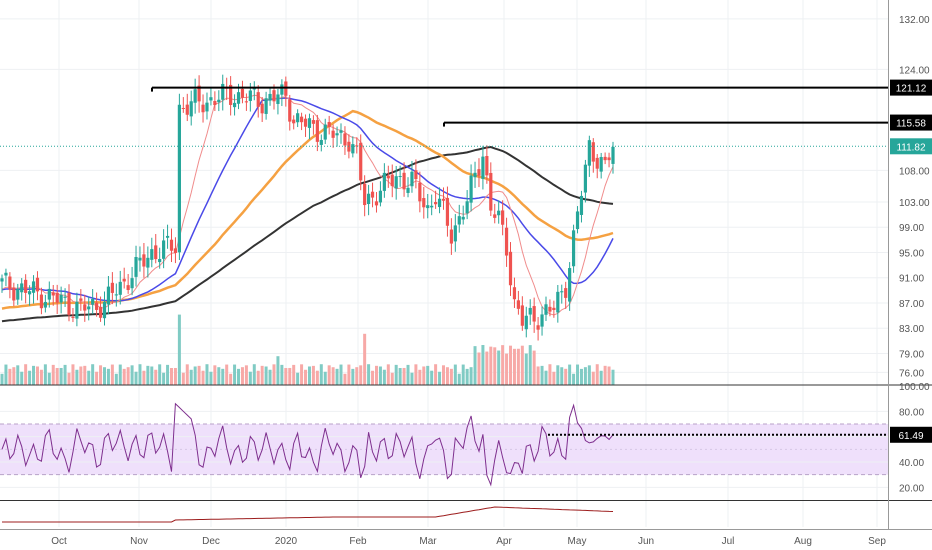  I want to click on rsi-value-tag, so click(911, 434).